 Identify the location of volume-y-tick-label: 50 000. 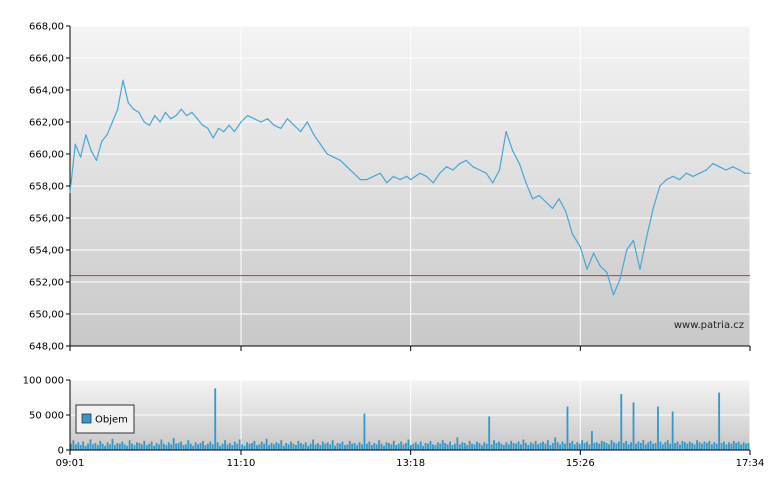
(46, 416).